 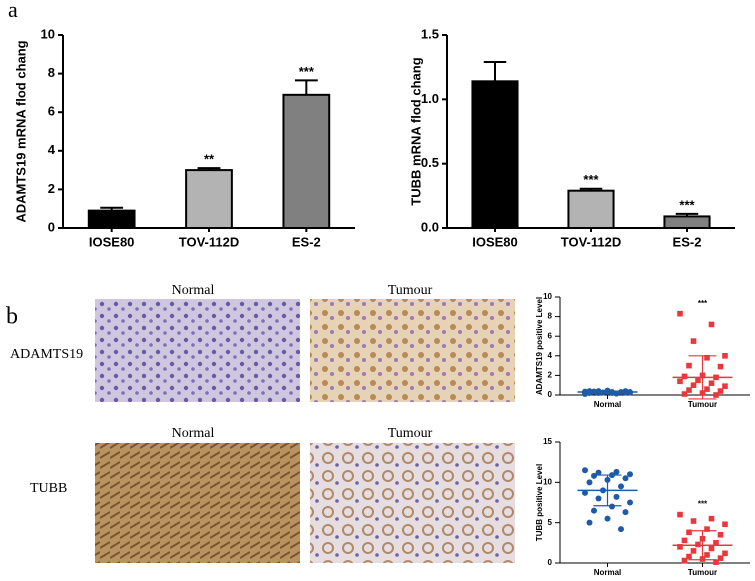 What do you see at coordinates (46, 354) in the screenshot?
I see `image-row-label: ADAMTS19` at bounding box center [46, 354].